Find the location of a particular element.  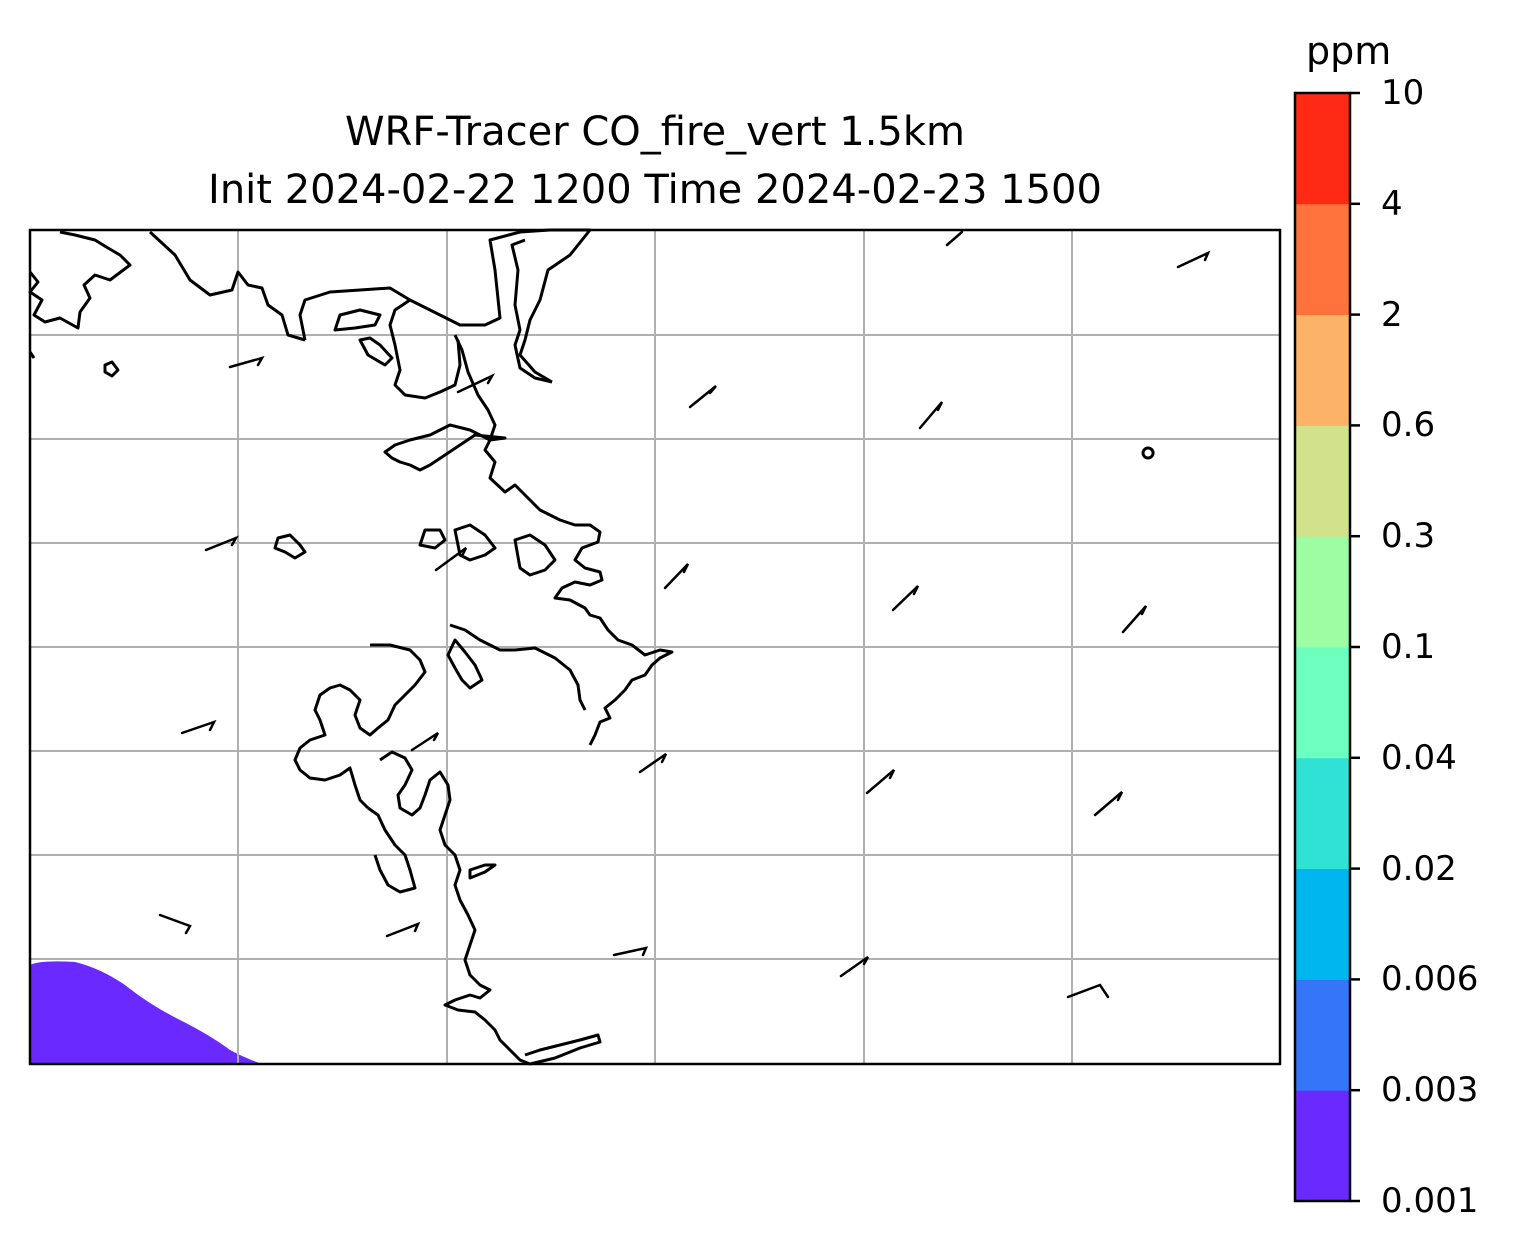

colorbar-unit: ppm is located at coordinates (1349, 51).